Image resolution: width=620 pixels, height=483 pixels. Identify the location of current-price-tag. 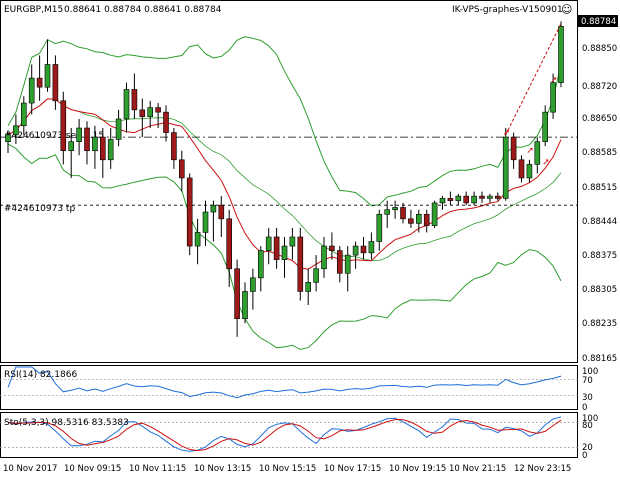
(598, 21).